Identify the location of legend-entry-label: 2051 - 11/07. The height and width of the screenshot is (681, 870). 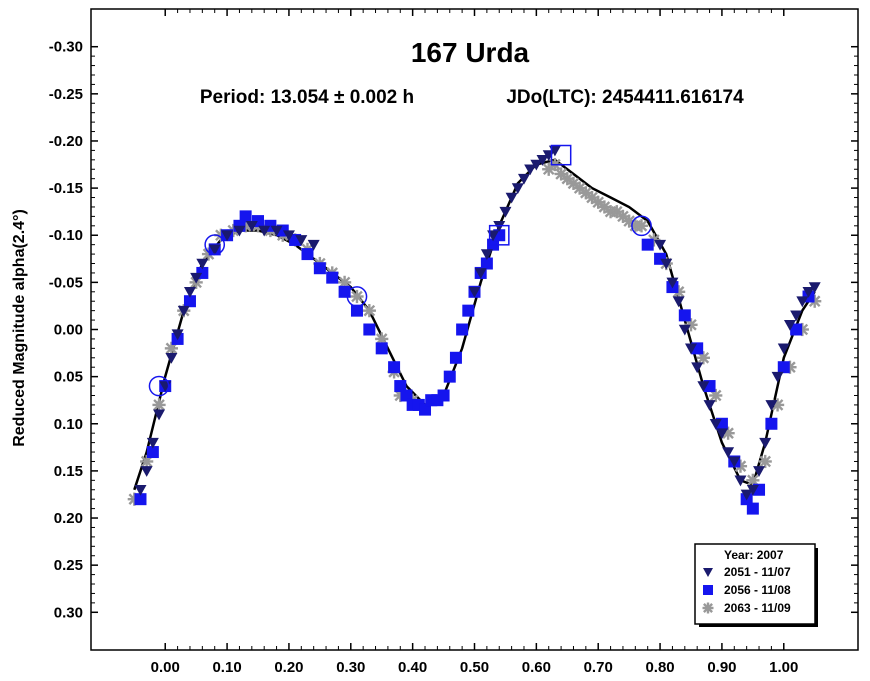
(757, 572).